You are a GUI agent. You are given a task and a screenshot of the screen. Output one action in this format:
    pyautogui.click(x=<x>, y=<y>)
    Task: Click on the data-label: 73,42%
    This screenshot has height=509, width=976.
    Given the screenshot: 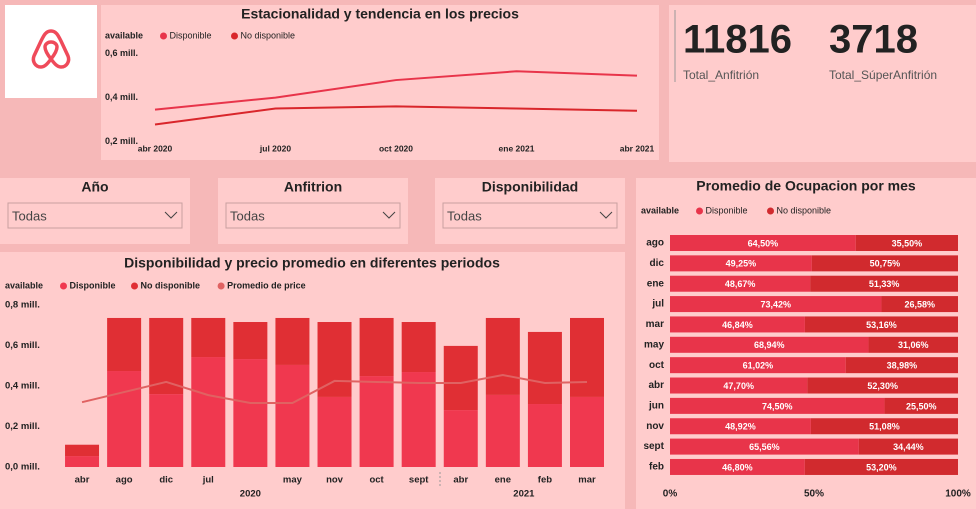 What is the action you would take?
    pyautogui.click(x=775, y=304)
    